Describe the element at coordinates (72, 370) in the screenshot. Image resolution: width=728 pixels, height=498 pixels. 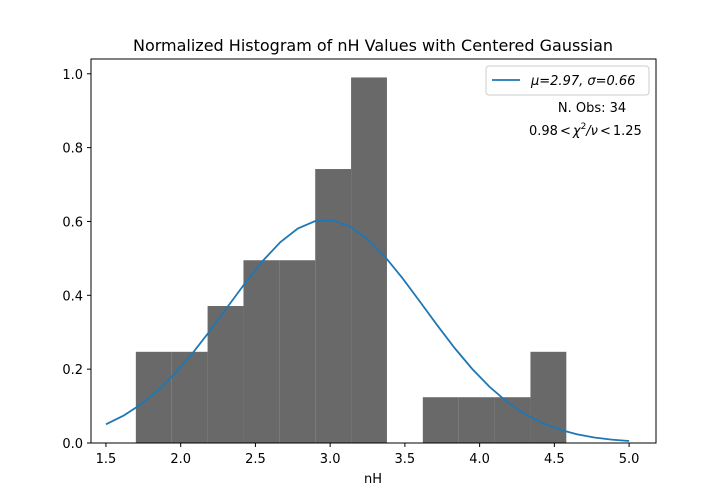
I see `y-tick-label: 0.2` at that location.